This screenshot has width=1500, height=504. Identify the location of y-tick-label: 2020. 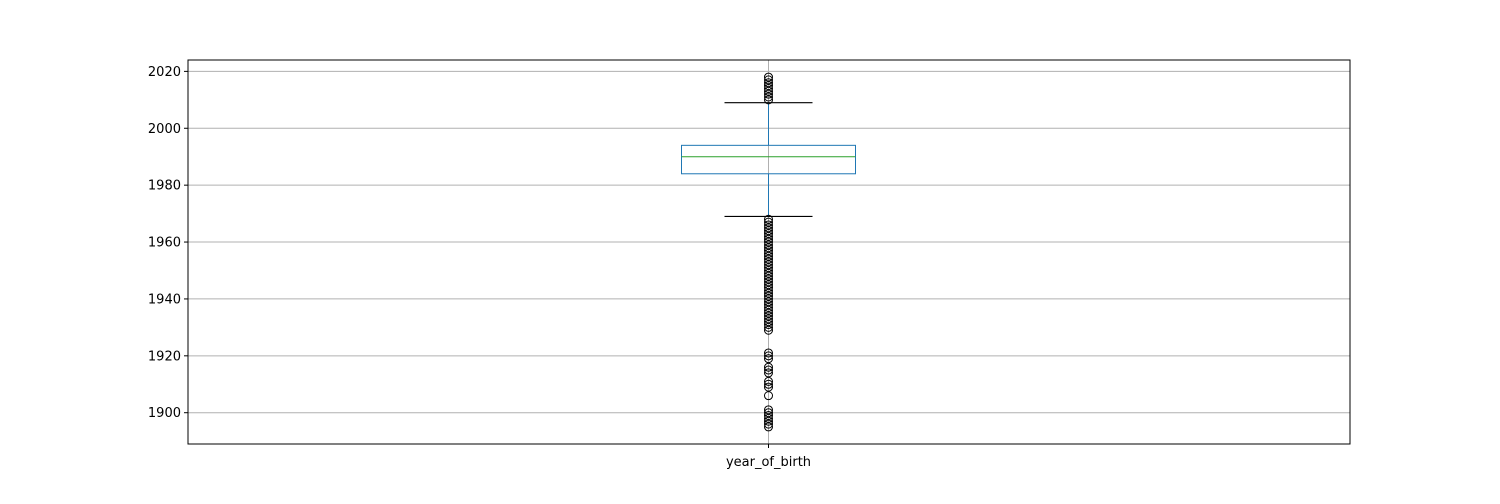
(164, 72).